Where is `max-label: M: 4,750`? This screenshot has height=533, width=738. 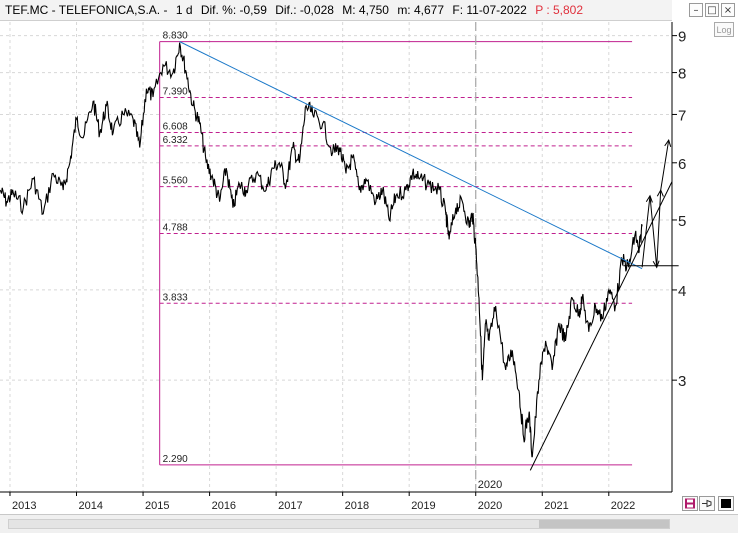 max-label: M: 4,750 is located at coordinates (365, 10).